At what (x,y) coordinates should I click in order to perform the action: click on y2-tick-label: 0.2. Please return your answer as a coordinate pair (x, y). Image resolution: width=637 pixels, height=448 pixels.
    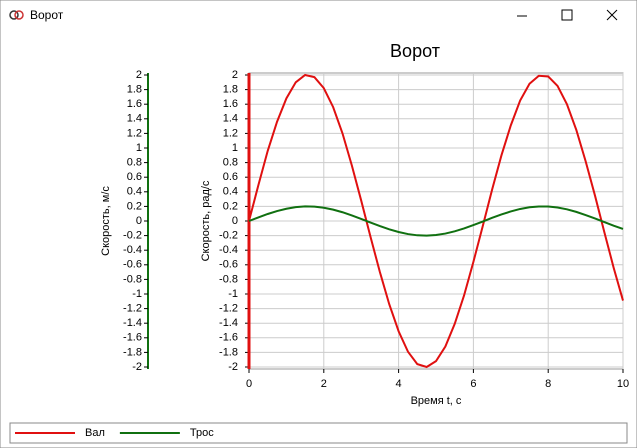
    Looking at the image, I should click on (134, 206).